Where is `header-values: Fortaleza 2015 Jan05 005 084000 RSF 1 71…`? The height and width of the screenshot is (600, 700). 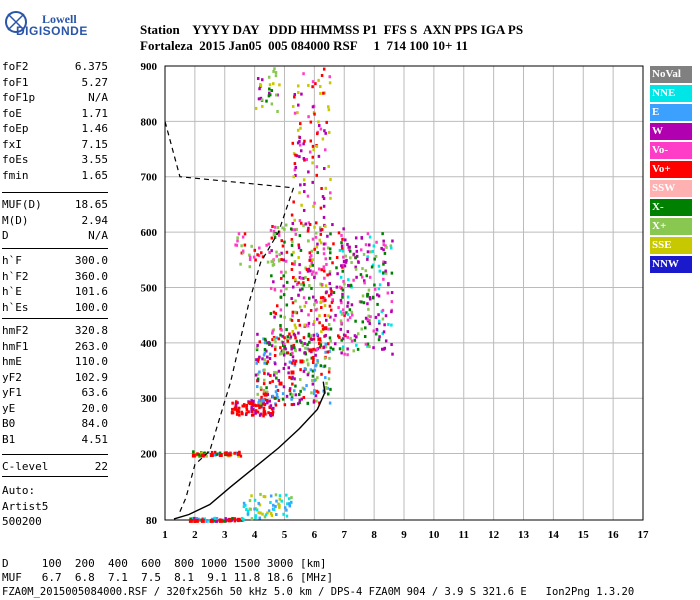
header-values: Fortaleza 2015 Jan05 005 084000 RSF 1 71… is located at coordinates (304, 45).